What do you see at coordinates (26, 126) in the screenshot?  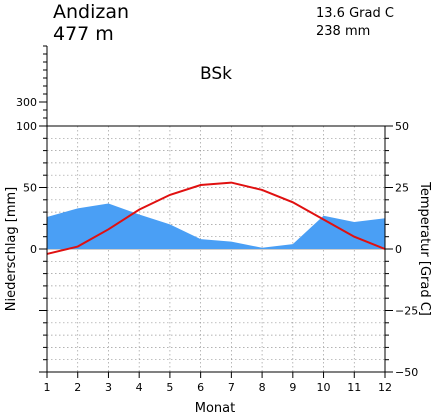 I see `left-tick-label: 100` at bounding box center [26, 126].